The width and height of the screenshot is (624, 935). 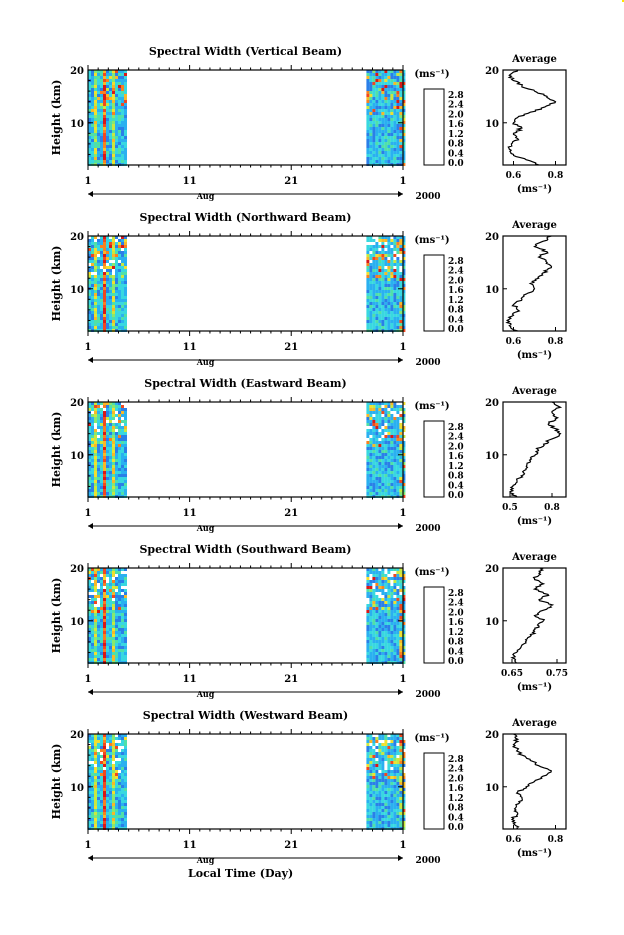 What do you see at coordinates (291, 347) in the screenshot?
I see `x-tick-label: 21` at bounding box center [291, 347].